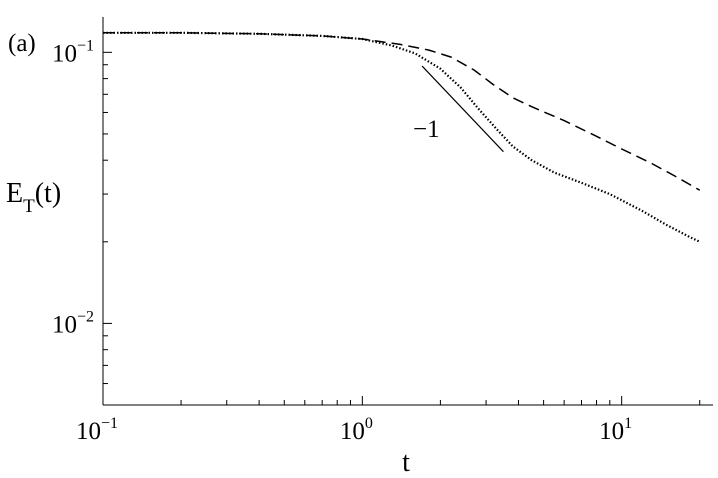 This screenshot has width=718, height=478. Describe the element at coordinates (369, 423) in the screenshot. I see `x-tick-label-exponent: 0` at that location.